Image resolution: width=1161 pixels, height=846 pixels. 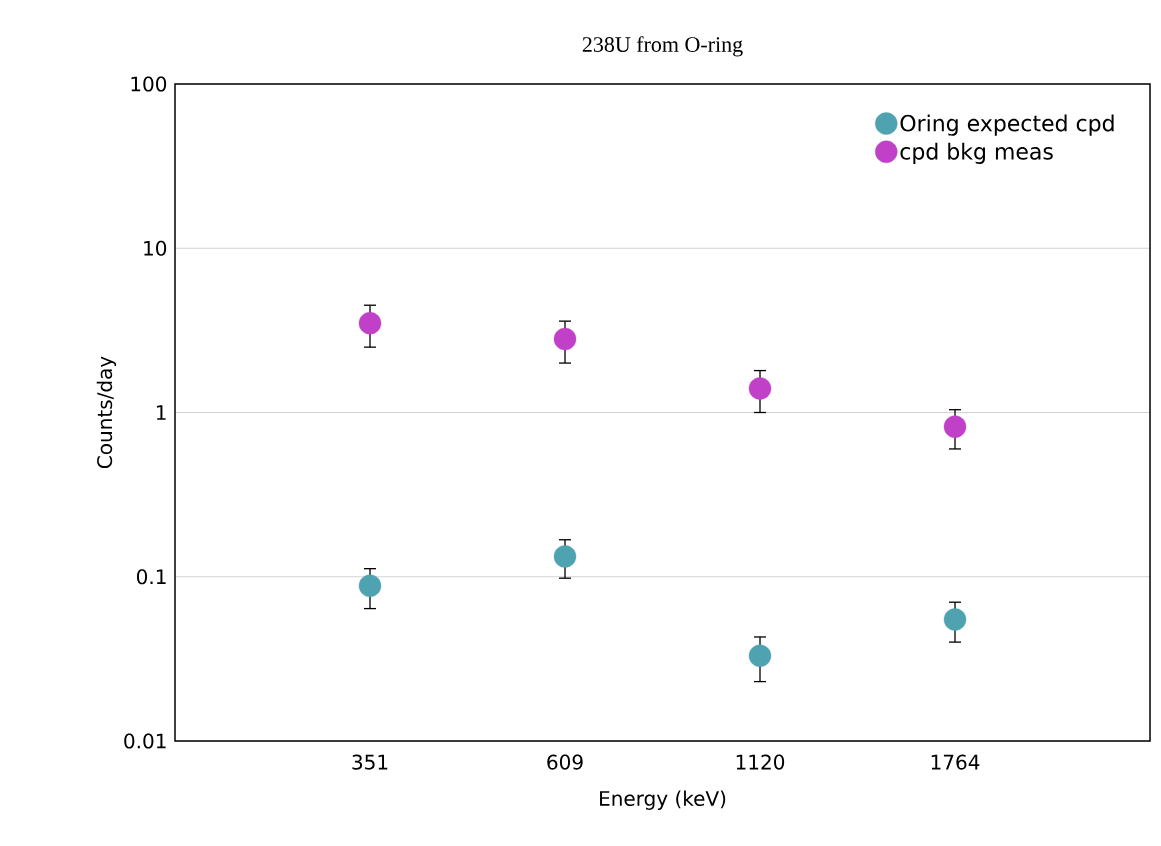 I want to click on x-tick-label: 1764, so click(x=955, y=762).